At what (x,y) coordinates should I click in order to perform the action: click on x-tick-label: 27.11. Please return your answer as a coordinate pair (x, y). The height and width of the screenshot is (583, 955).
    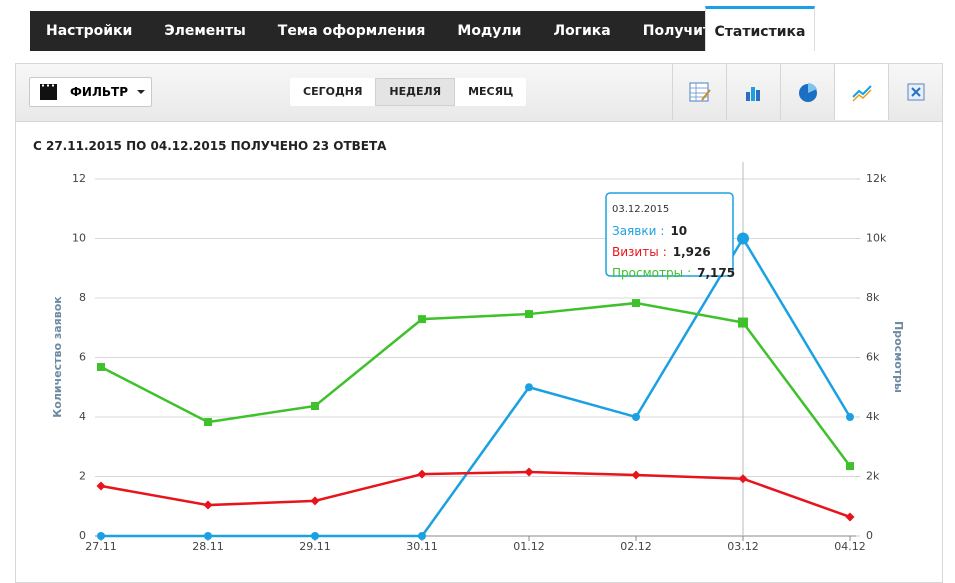
    Looking at the image, I should click on (101, 546).